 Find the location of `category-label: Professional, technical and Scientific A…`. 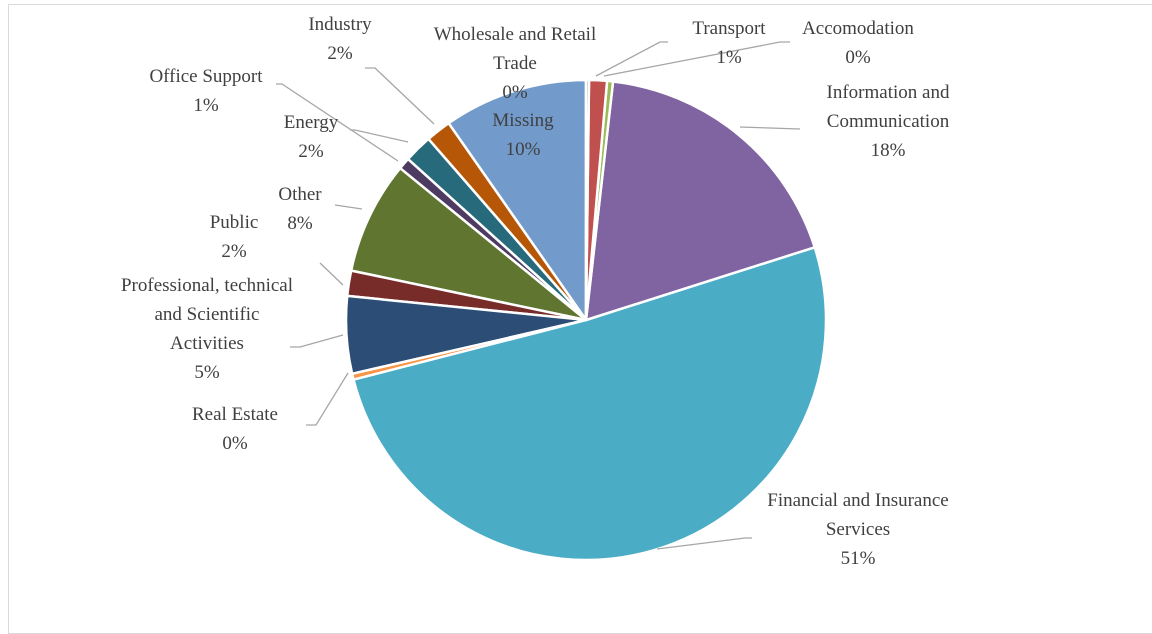

category-label: Professional, technical and Scientific A… is located at coordinates (206, 314).